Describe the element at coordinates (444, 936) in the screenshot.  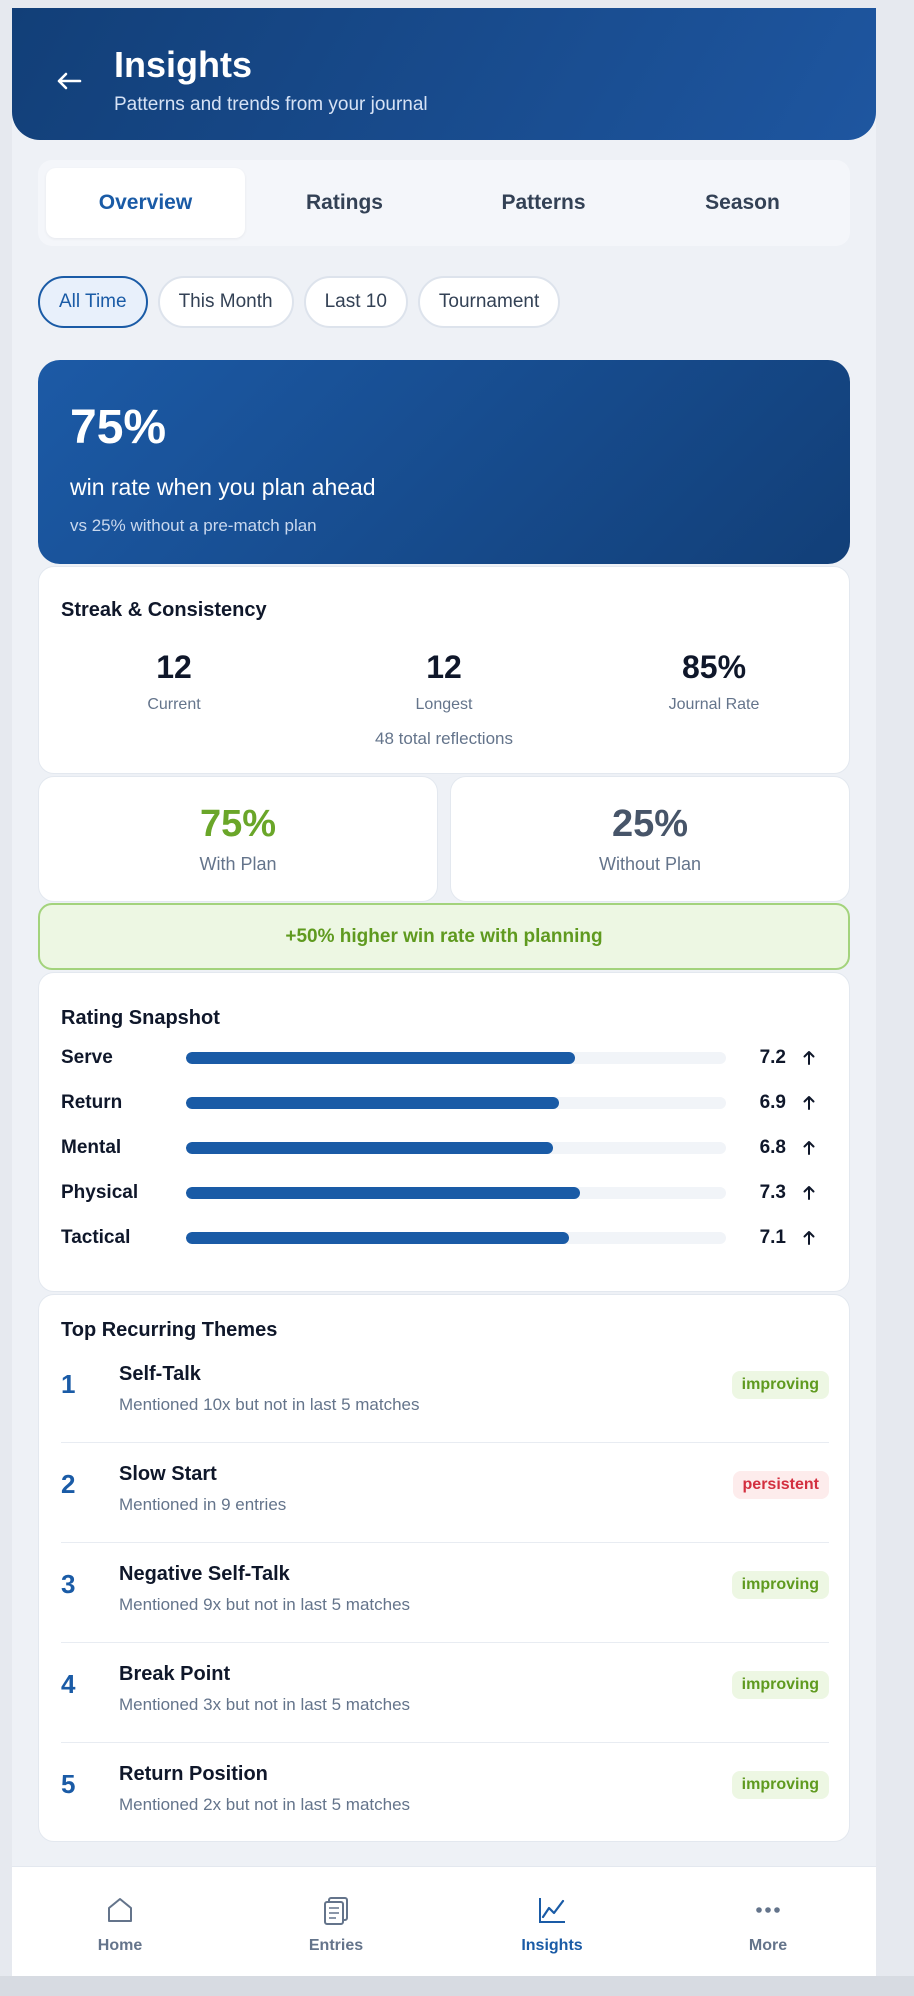
I see `planning-banner: +50% higher win rate with planning` at that location.